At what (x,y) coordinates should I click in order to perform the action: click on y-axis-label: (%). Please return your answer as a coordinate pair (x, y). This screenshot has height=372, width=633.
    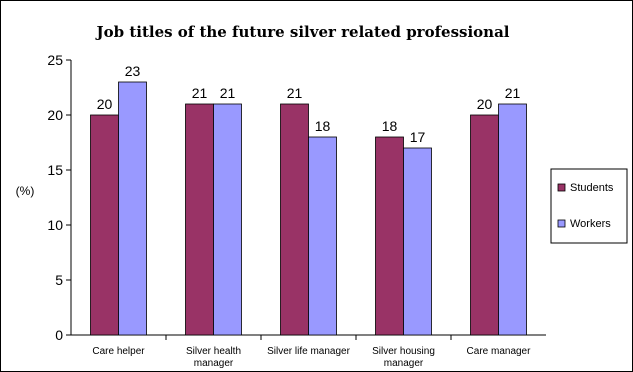
    Looking at the image, I should click on (25, 191).